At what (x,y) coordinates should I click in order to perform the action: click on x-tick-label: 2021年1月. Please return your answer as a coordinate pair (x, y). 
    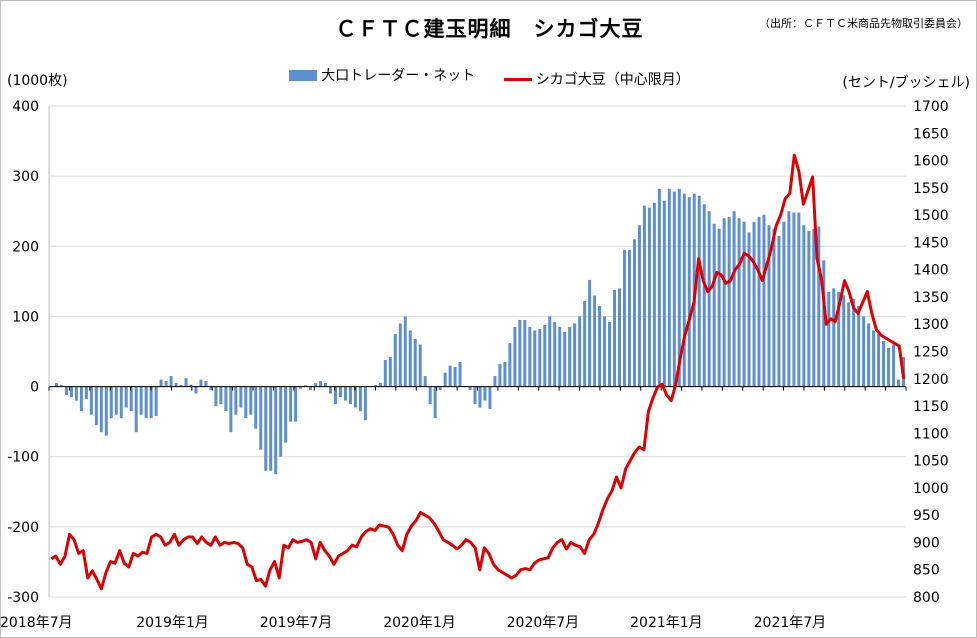
    Looking at the image, I should click on (666, 623).